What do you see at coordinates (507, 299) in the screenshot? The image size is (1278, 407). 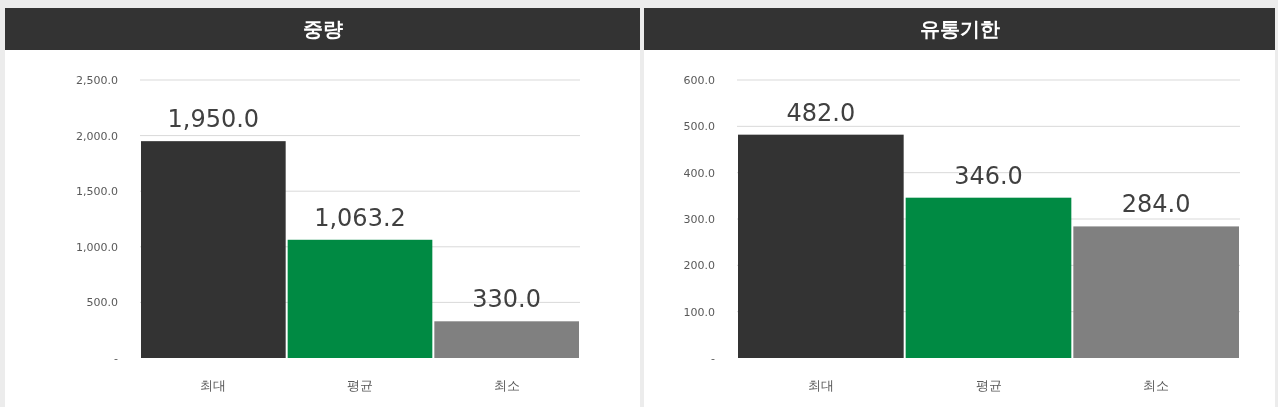 I see `data-label: 330.0` at bounding box center [507, 299].